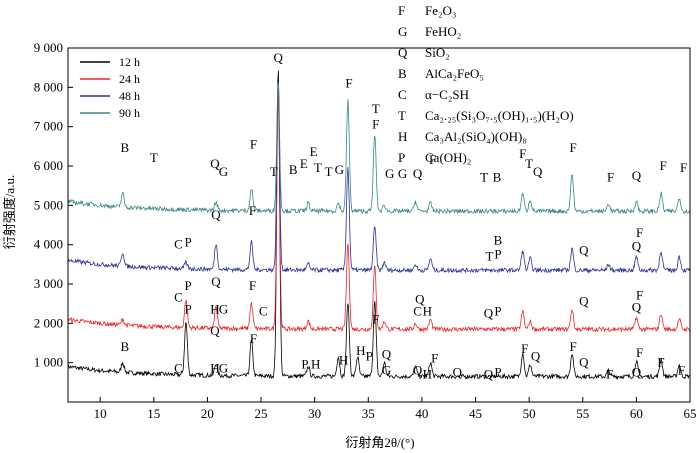  What do you see at coordinates (582, 413) in the screenshot?
I see `x-tick-label: 55` at bounding box center [582, 413].